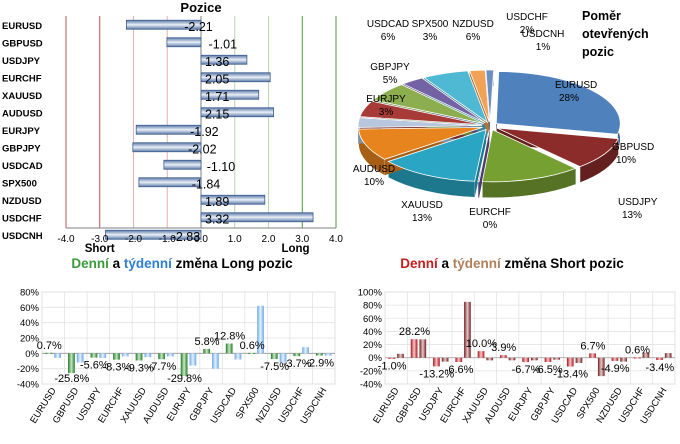 The height and width of the screenshot is (444, 680). What do you see at coordinates (422, 205) in the screenshot?
I see `pie-label: XAUUSD` at bounding box center [422, 205].